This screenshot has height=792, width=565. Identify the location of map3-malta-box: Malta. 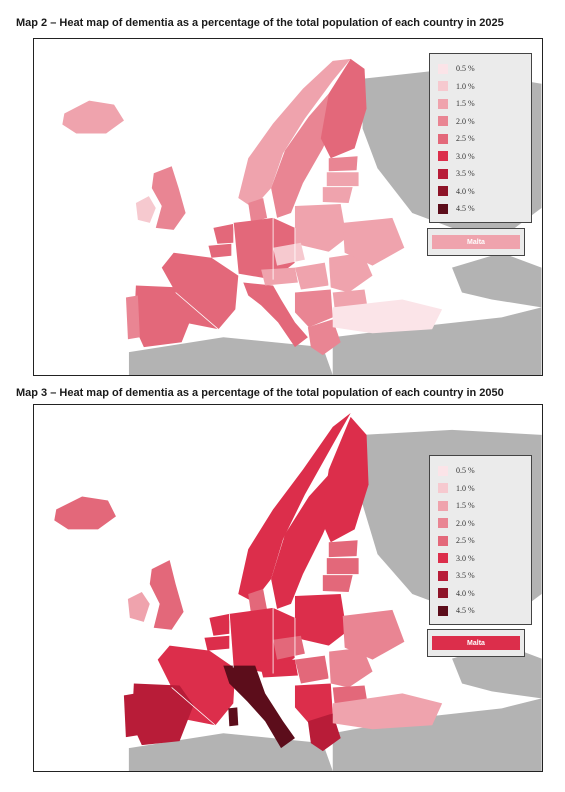
(476, 643).